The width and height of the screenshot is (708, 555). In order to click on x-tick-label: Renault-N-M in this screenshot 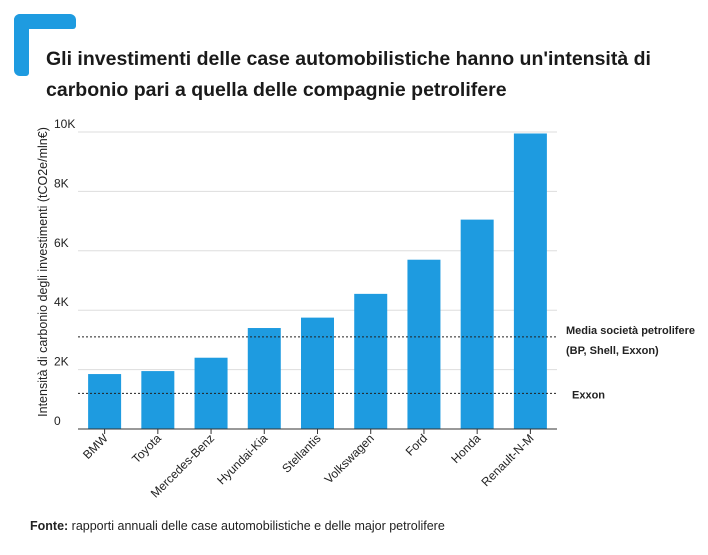, I will do `click(508, 460)`.